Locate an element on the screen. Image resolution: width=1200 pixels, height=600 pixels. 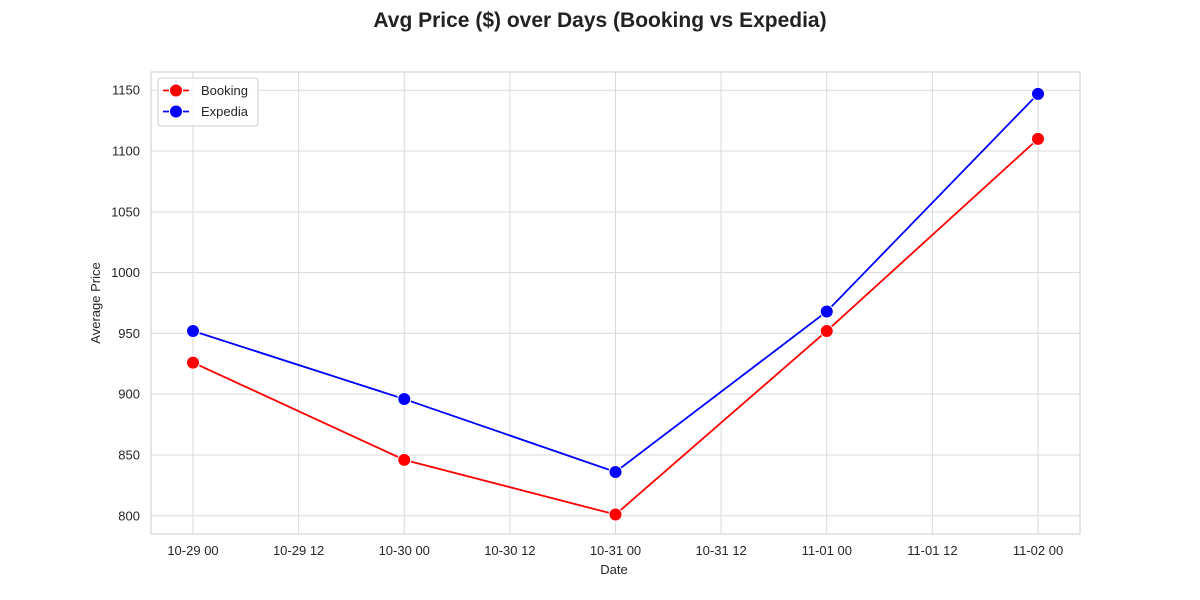
legend-item: Expedia is located at coordinates (206, 111).